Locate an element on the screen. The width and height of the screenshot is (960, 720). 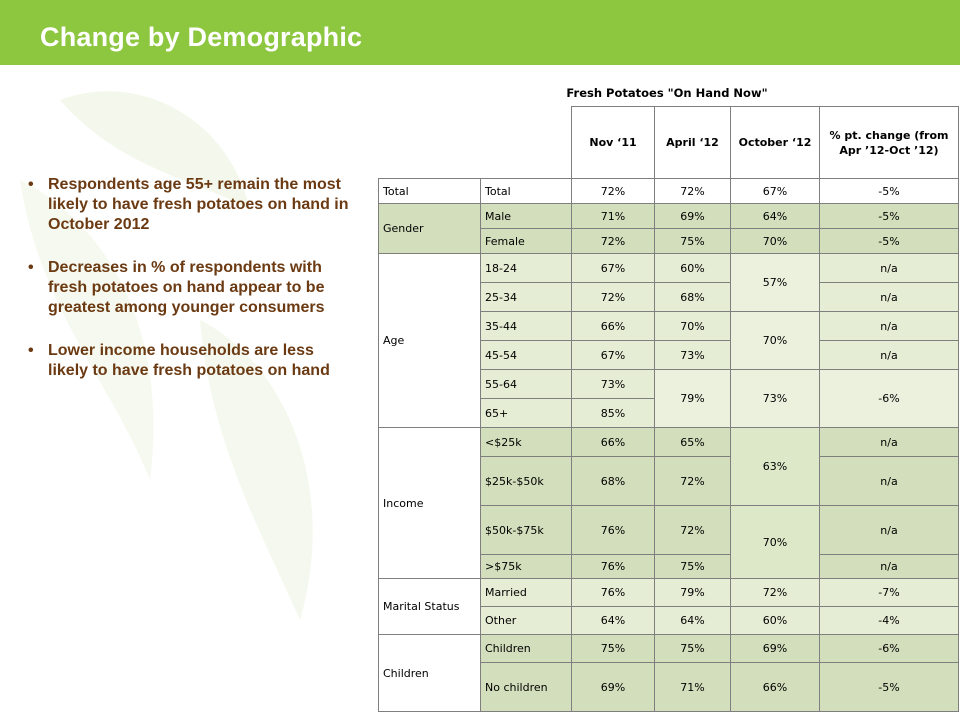
table-row: 35-44 66% 70% 70% n/a is located at coordinates (669, 340).